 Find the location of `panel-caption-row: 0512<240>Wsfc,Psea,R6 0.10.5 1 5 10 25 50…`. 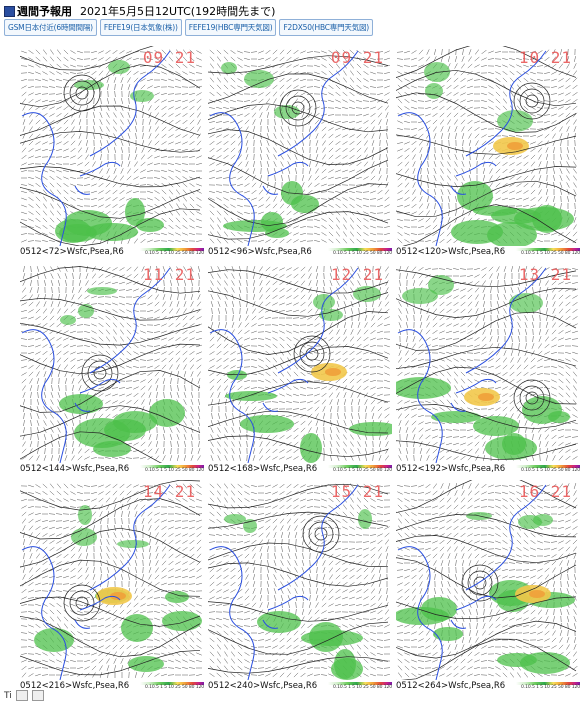

panel-caption-row: 0512<240>Wsfc,Psea,R6 0.10.5 1 5 10 25 50… is located at coordinates (300, 686).